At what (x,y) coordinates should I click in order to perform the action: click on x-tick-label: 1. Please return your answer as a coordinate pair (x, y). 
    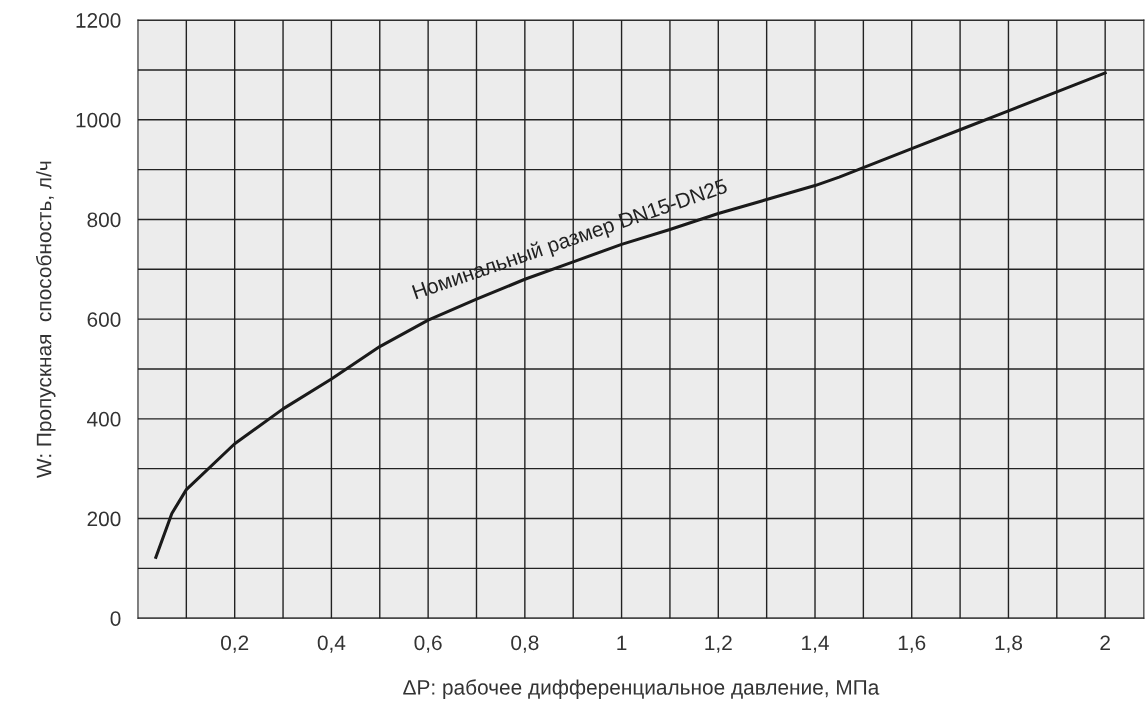
    Looking at the image, I should click on (622, 642).